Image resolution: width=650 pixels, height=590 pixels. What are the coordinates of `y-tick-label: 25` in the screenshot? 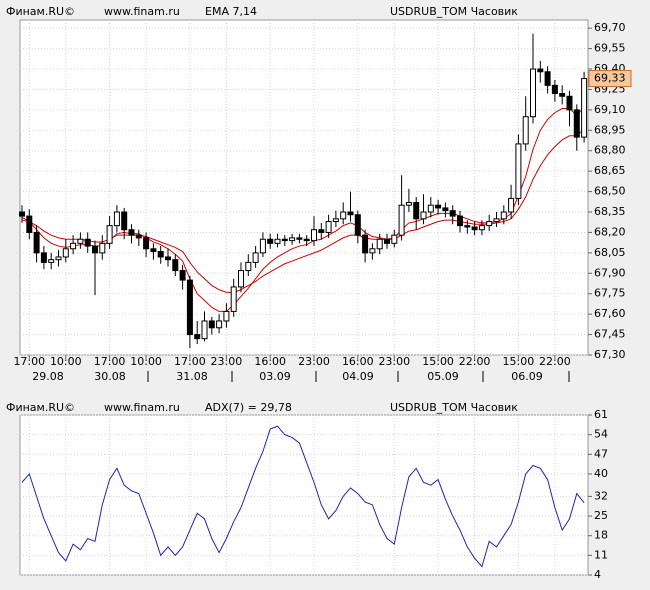 It's located at (601, 515).